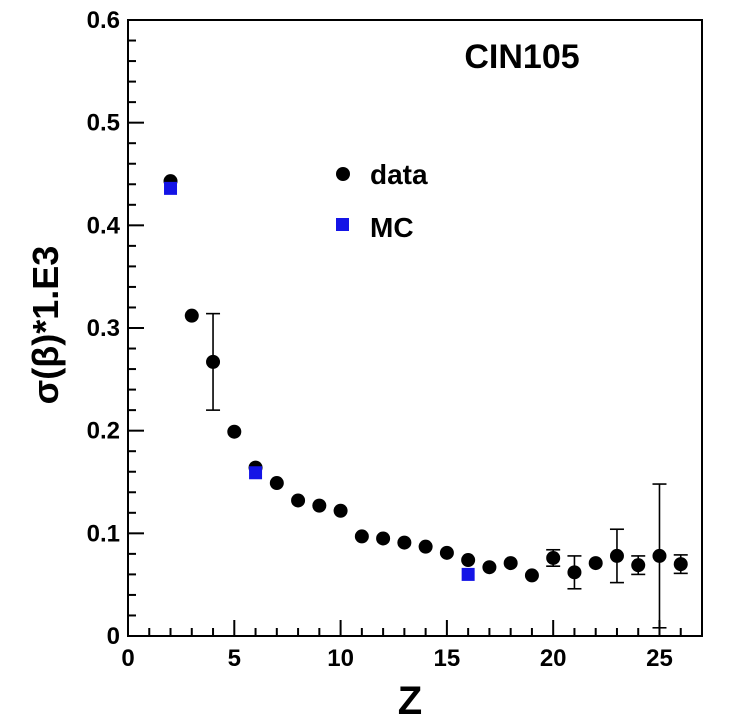 This screenshot has height=722, width=747. What do you see at coordinates (521, 57) in the screenshot?
I see `chart-title: CIN105` at bounding box center [521, 57].